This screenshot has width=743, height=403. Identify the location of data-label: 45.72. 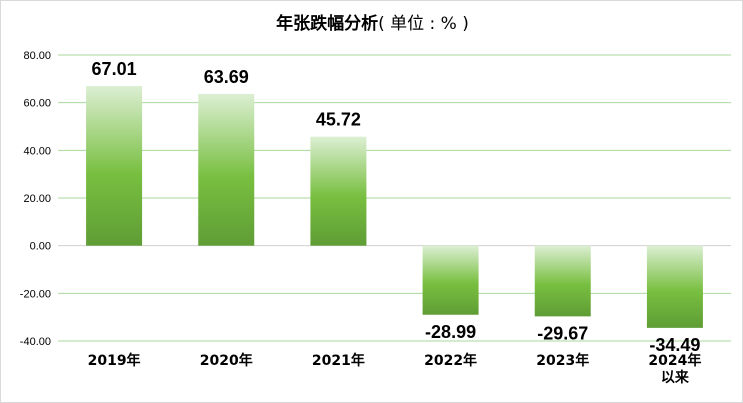
(338, 120).